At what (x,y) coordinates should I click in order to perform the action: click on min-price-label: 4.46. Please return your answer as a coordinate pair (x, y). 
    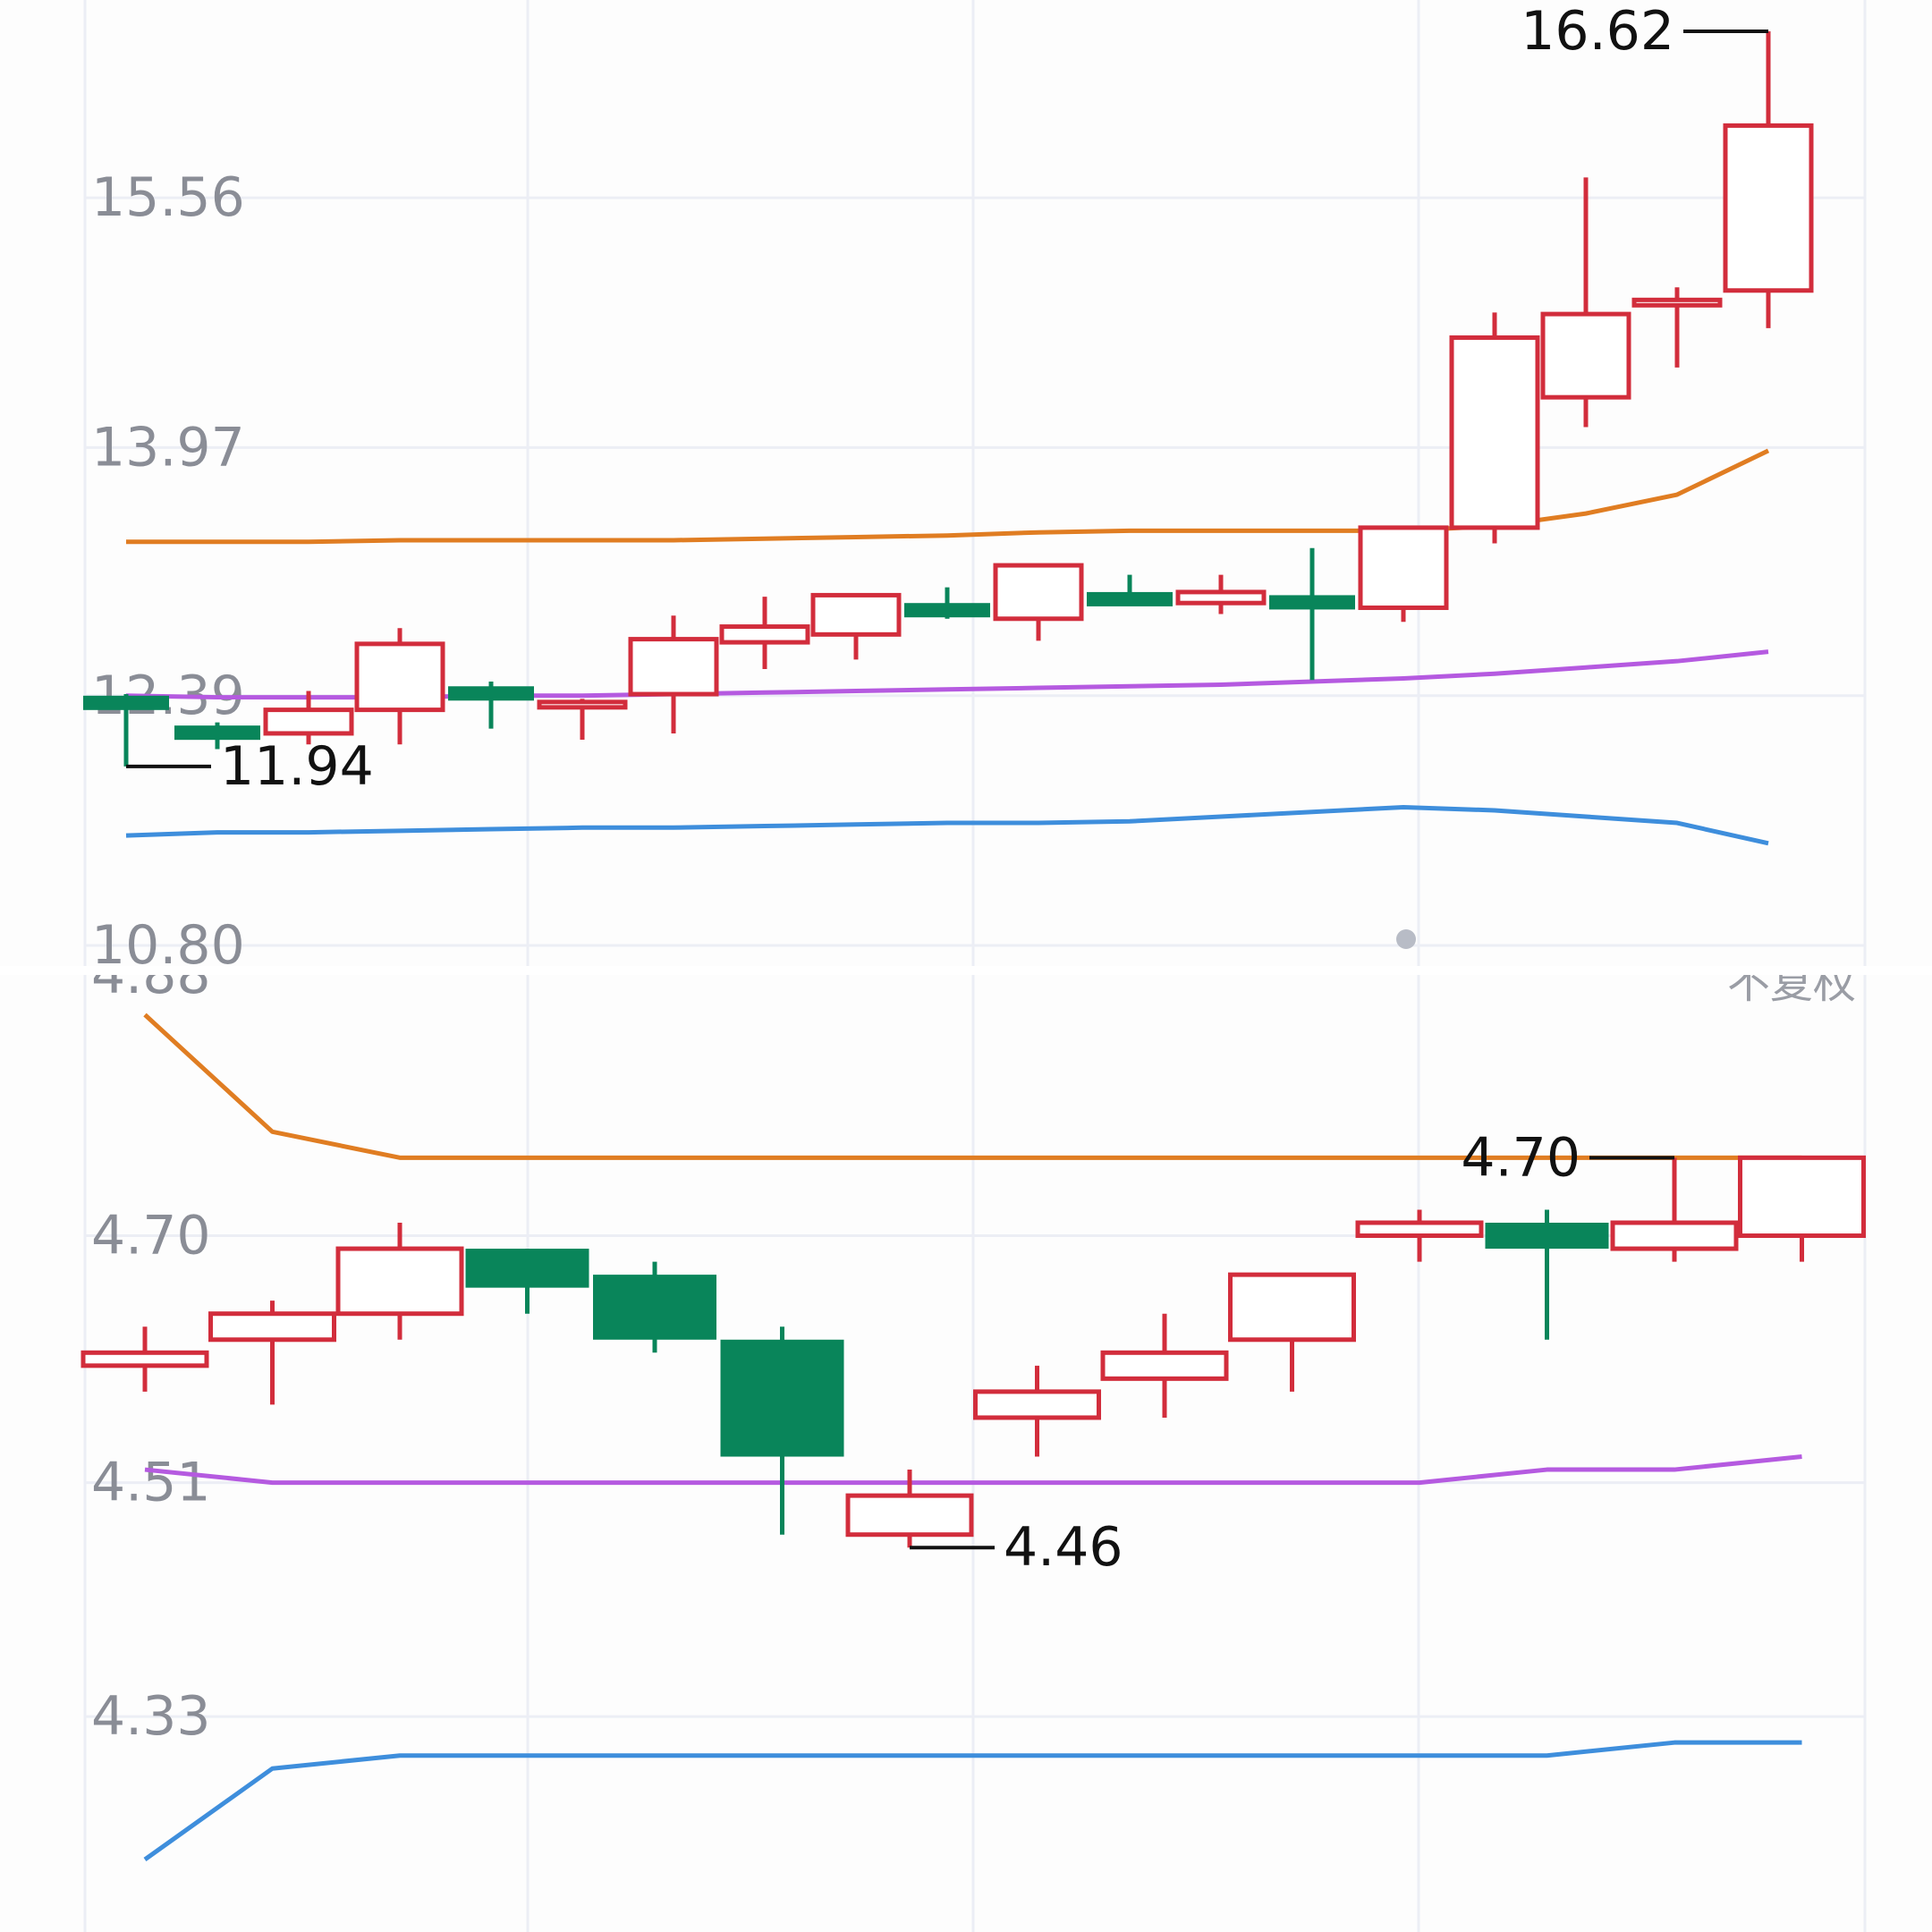
    Looking at the image, I should click on (1063, 1547).